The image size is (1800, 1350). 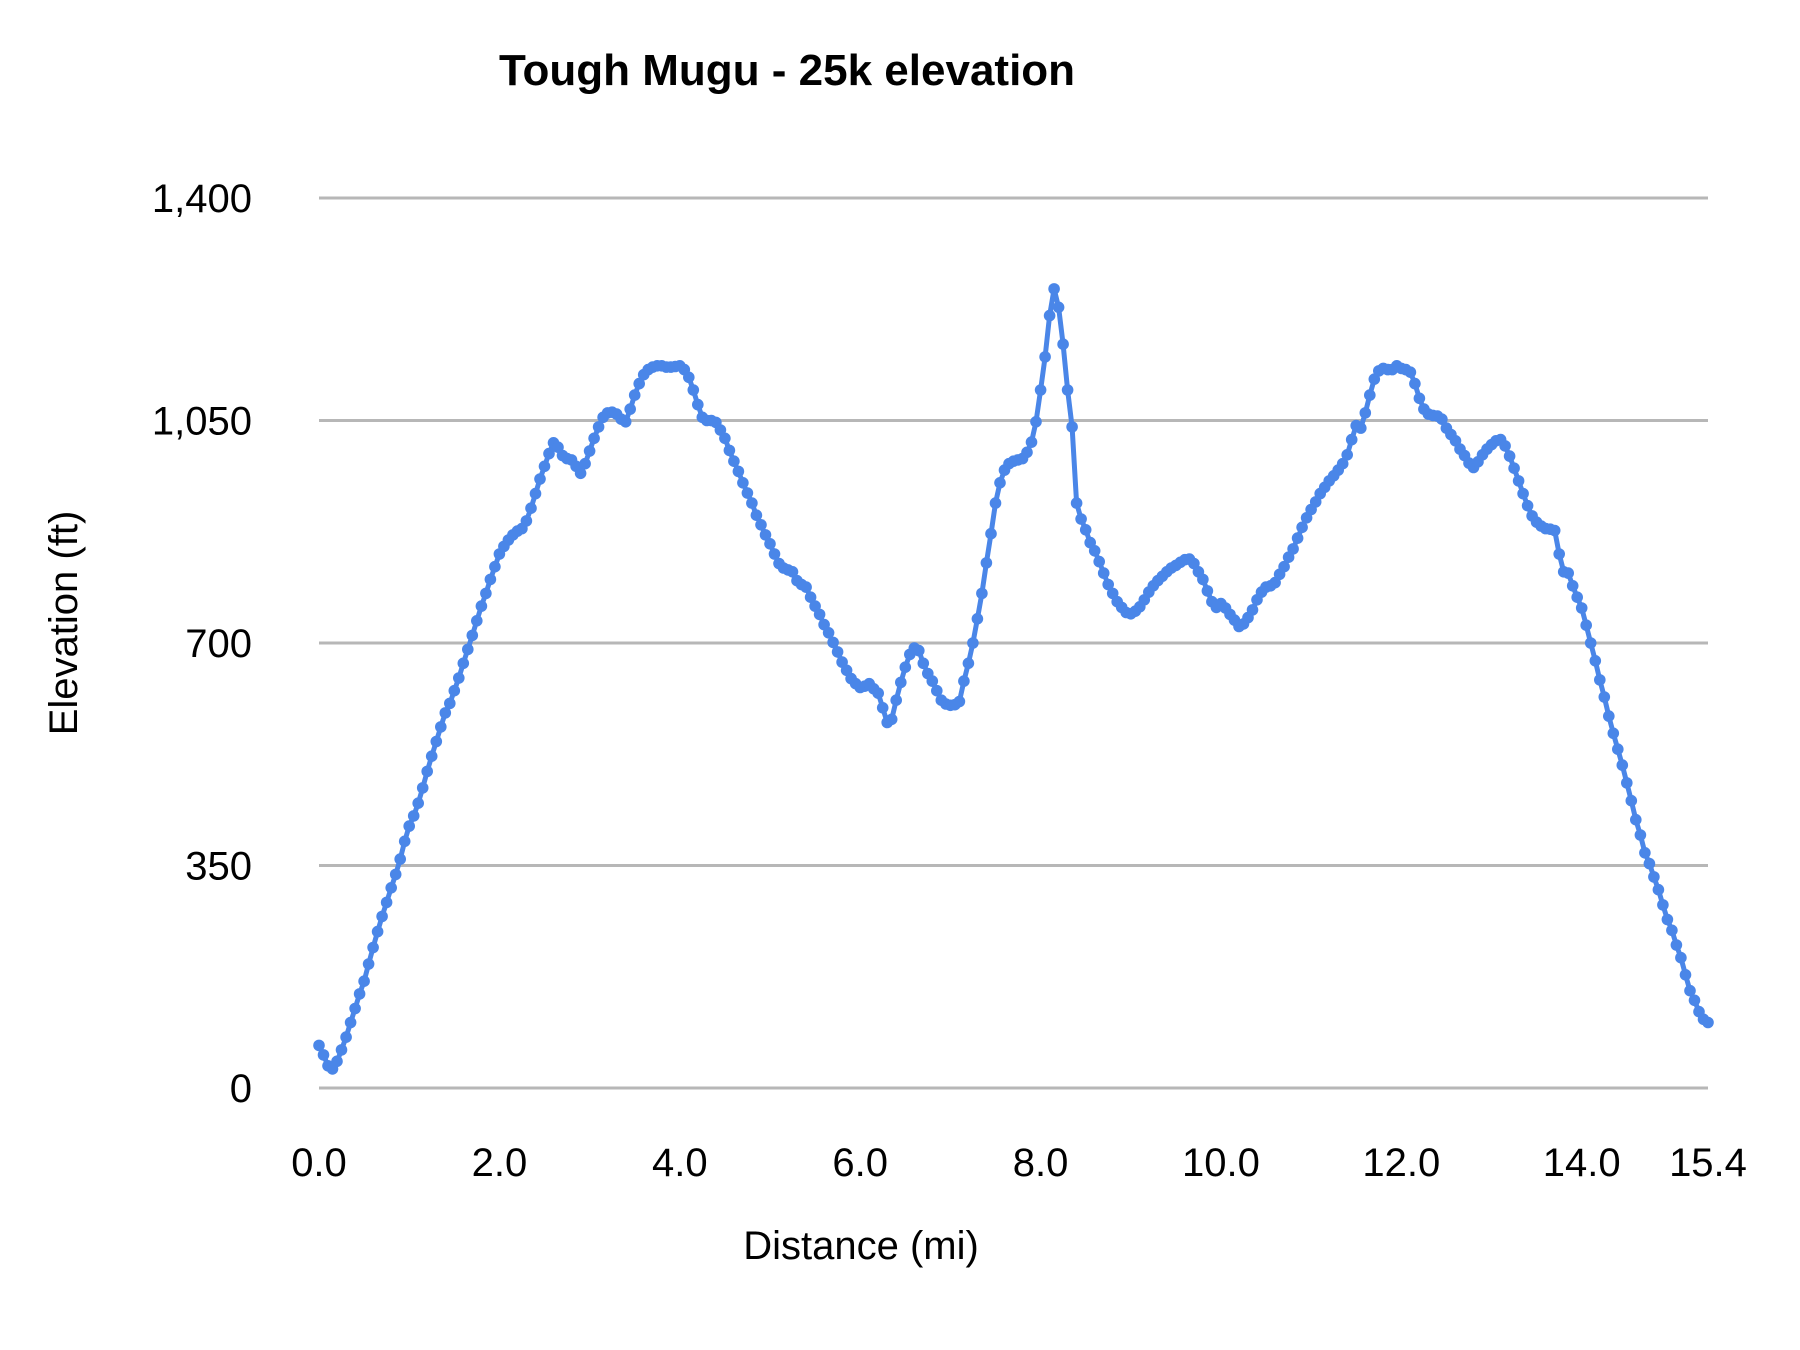 I want to click on y-tick-label: 0, so click(x=241, y=1089).